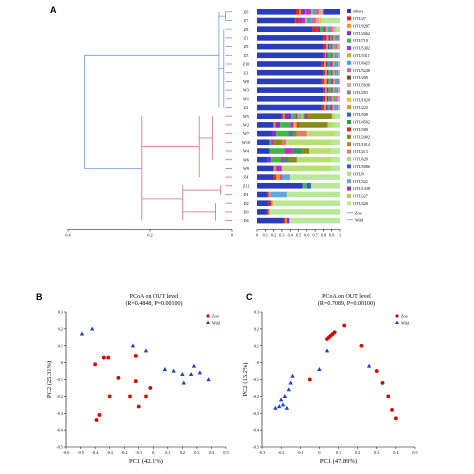 Image resolution: width=474 pixels, height=474 pixels. I want to click on legend-label: OTU508, so click(360, 114).